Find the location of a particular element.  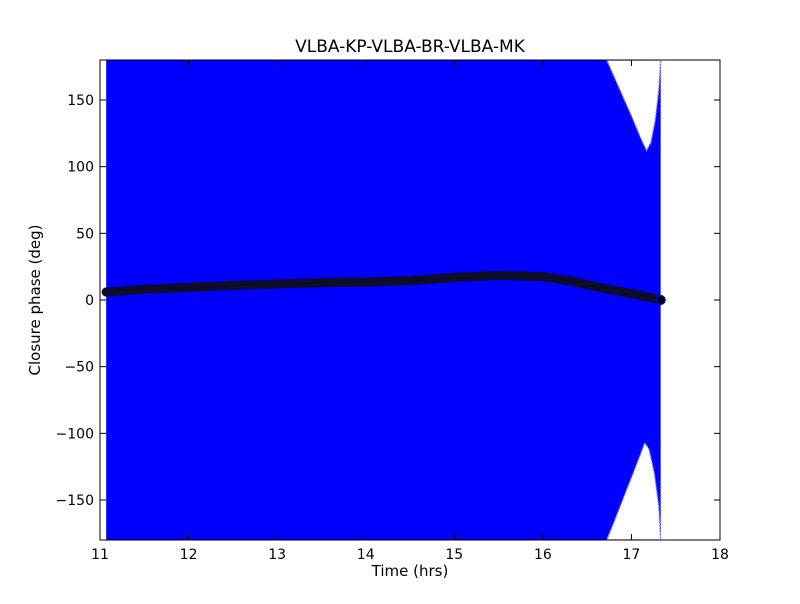

x-tick-label: 18 is located at coordinates (720, 555).